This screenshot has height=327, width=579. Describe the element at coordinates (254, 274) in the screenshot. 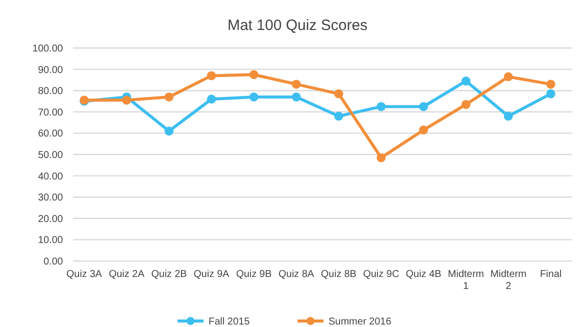

I see `x-tick-label: Quiz 9B` at that location.